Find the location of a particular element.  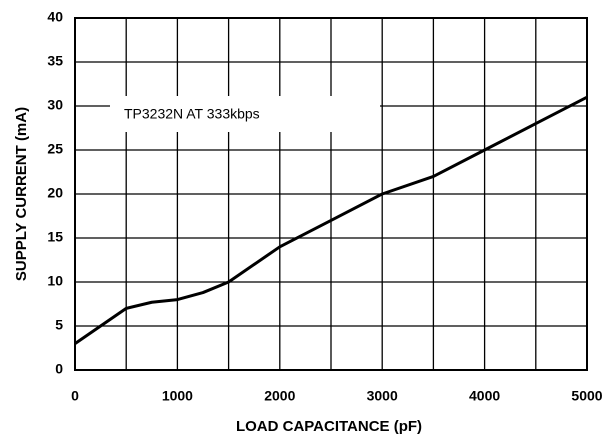

annotation: TP3232N AT 333kbps is located at coordinates (192, 114).